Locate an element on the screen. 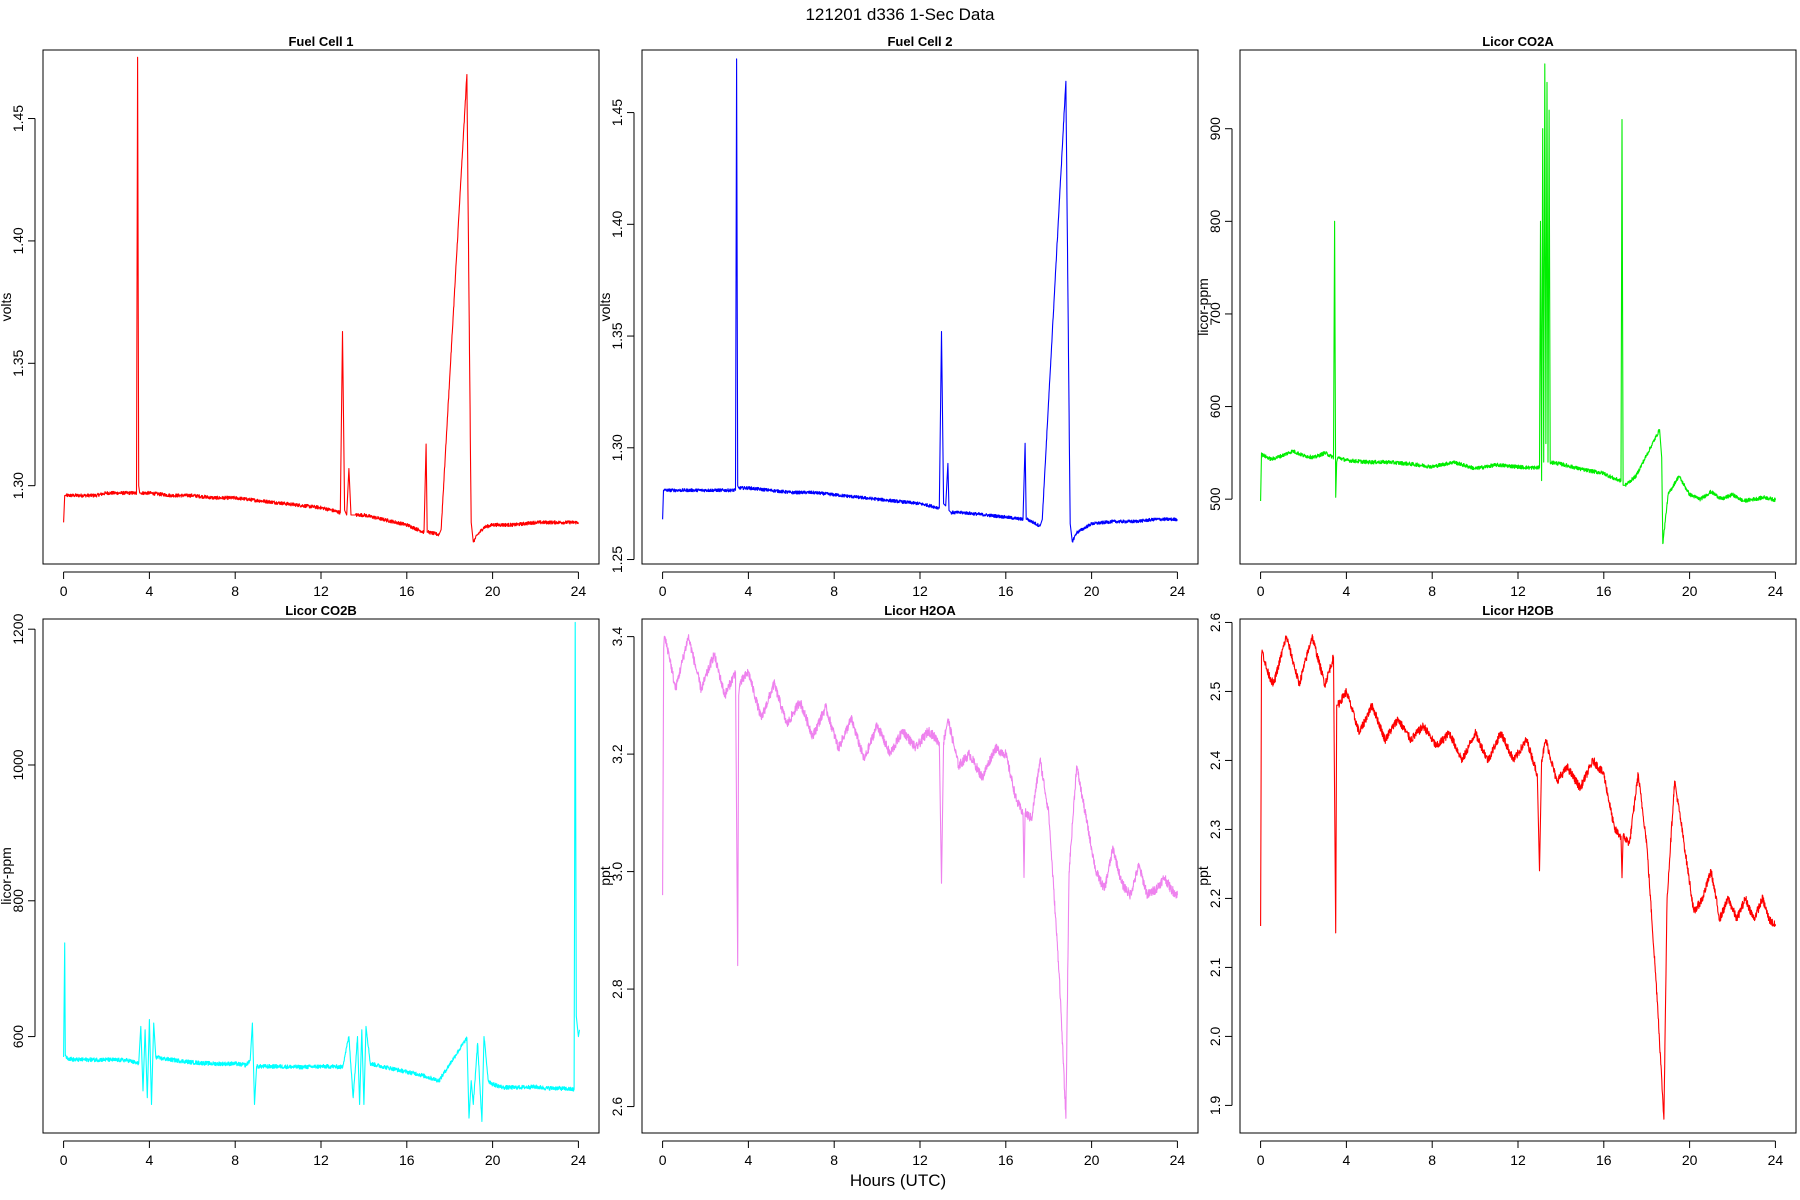 The height and width of the screenshot is (1200, 1800). panel-licor-h2ob-y-tick-label: 2.5 is located at coordinates (1215, 692).